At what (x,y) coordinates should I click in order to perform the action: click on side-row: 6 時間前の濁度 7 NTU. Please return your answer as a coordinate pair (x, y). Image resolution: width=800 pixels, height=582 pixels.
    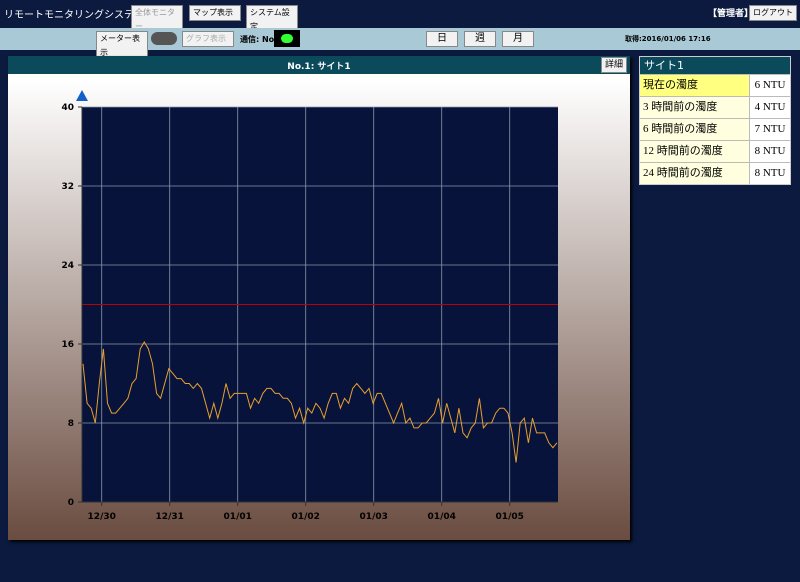
    Looking at the image, I should click on (715, 129).